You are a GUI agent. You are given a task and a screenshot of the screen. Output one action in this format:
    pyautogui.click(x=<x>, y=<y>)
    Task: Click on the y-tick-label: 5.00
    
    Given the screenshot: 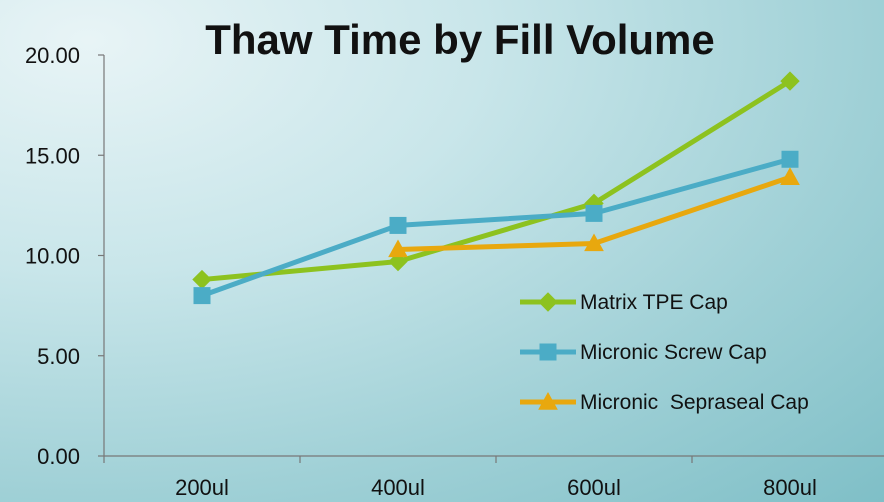 What is the action you would take?
    pyautogui.click(x=58, y=356)
    